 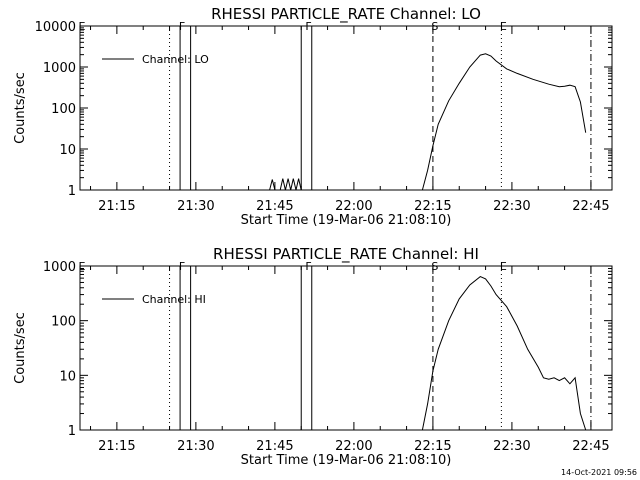 What do you see at coordinates (67, 150) in the screenshot?
I see `chart-0-y-tick-label: 10` at bounding box center [67, 150].